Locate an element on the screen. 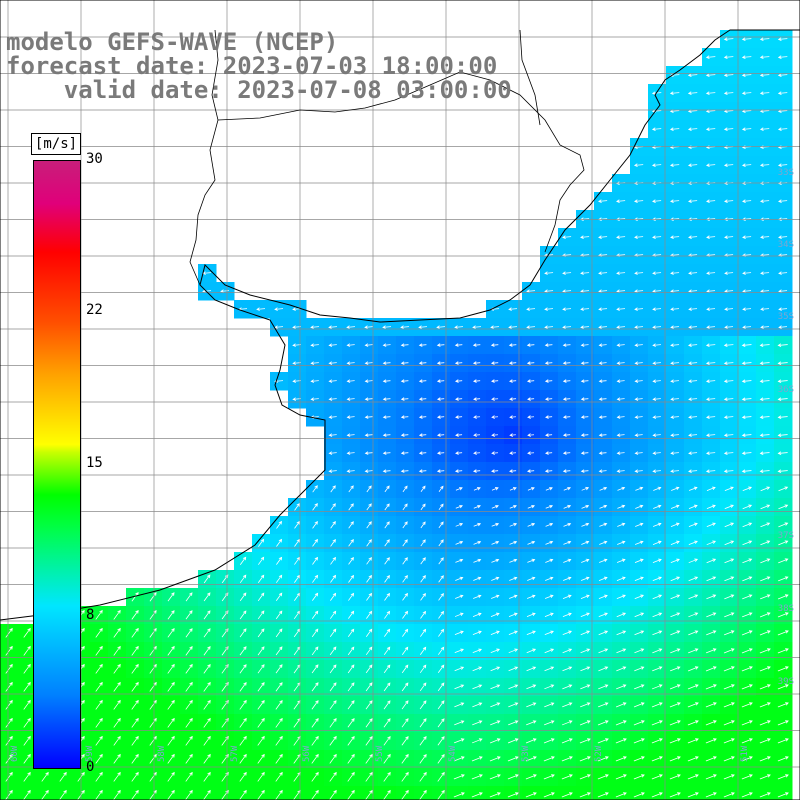  lon-label: 54W is located at coordinates (453, 753).